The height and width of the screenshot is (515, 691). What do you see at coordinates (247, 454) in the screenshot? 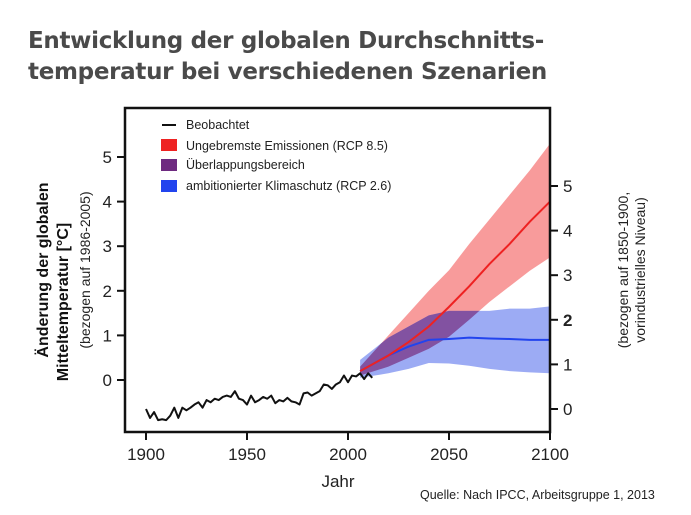
I see `x-tick-label: 1950` at bounding box center [247, 454].